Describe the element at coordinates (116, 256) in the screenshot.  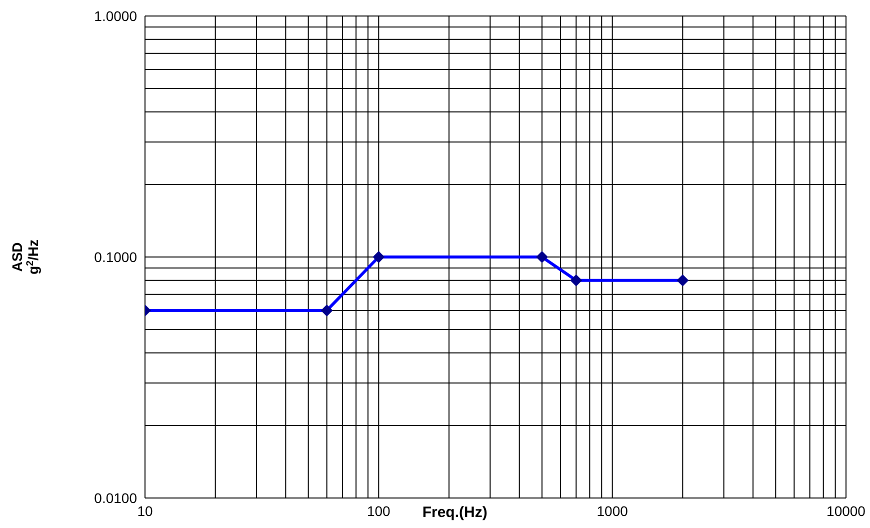
I see `y-tick-label: 0.1000` at that location.